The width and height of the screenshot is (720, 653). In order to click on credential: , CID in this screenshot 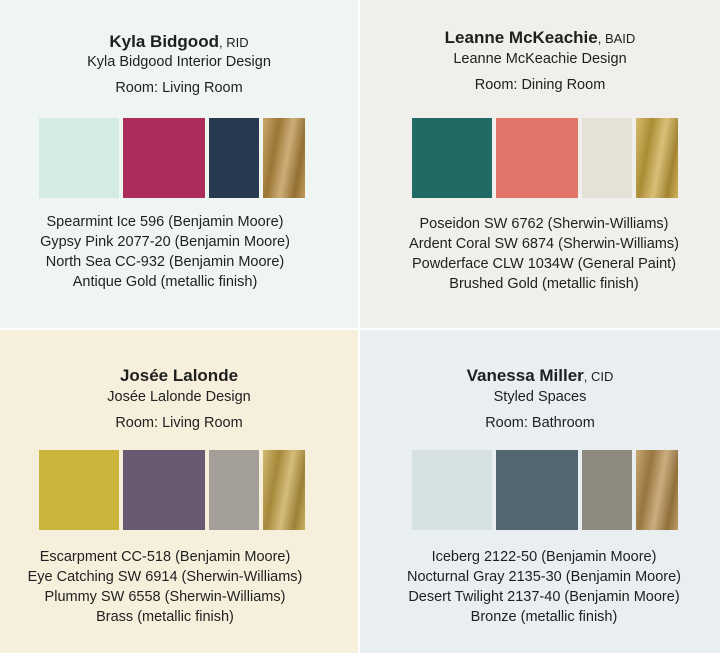, I will do `click(598, 376)`.